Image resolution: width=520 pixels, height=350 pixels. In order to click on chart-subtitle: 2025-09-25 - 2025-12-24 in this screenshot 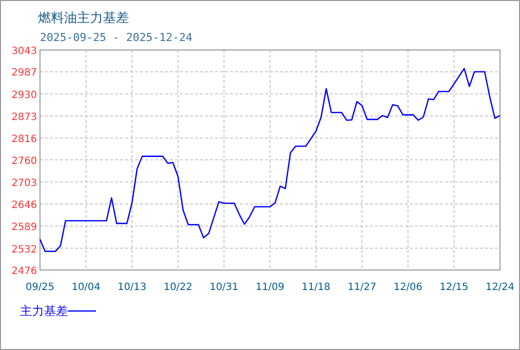, I will do `click(116, 37)`.